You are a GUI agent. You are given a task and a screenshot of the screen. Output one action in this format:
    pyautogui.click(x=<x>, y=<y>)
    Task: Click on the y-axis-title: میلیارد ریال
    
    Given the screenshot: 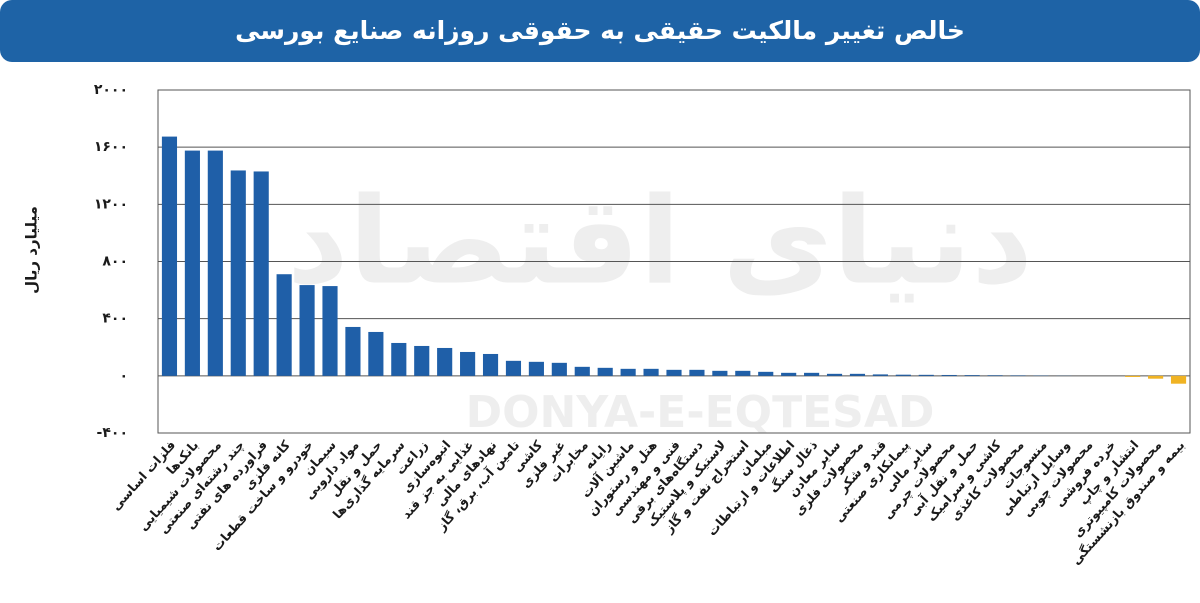 What is the action you would take?
    pyautogui.click(x=32, y=250)
    